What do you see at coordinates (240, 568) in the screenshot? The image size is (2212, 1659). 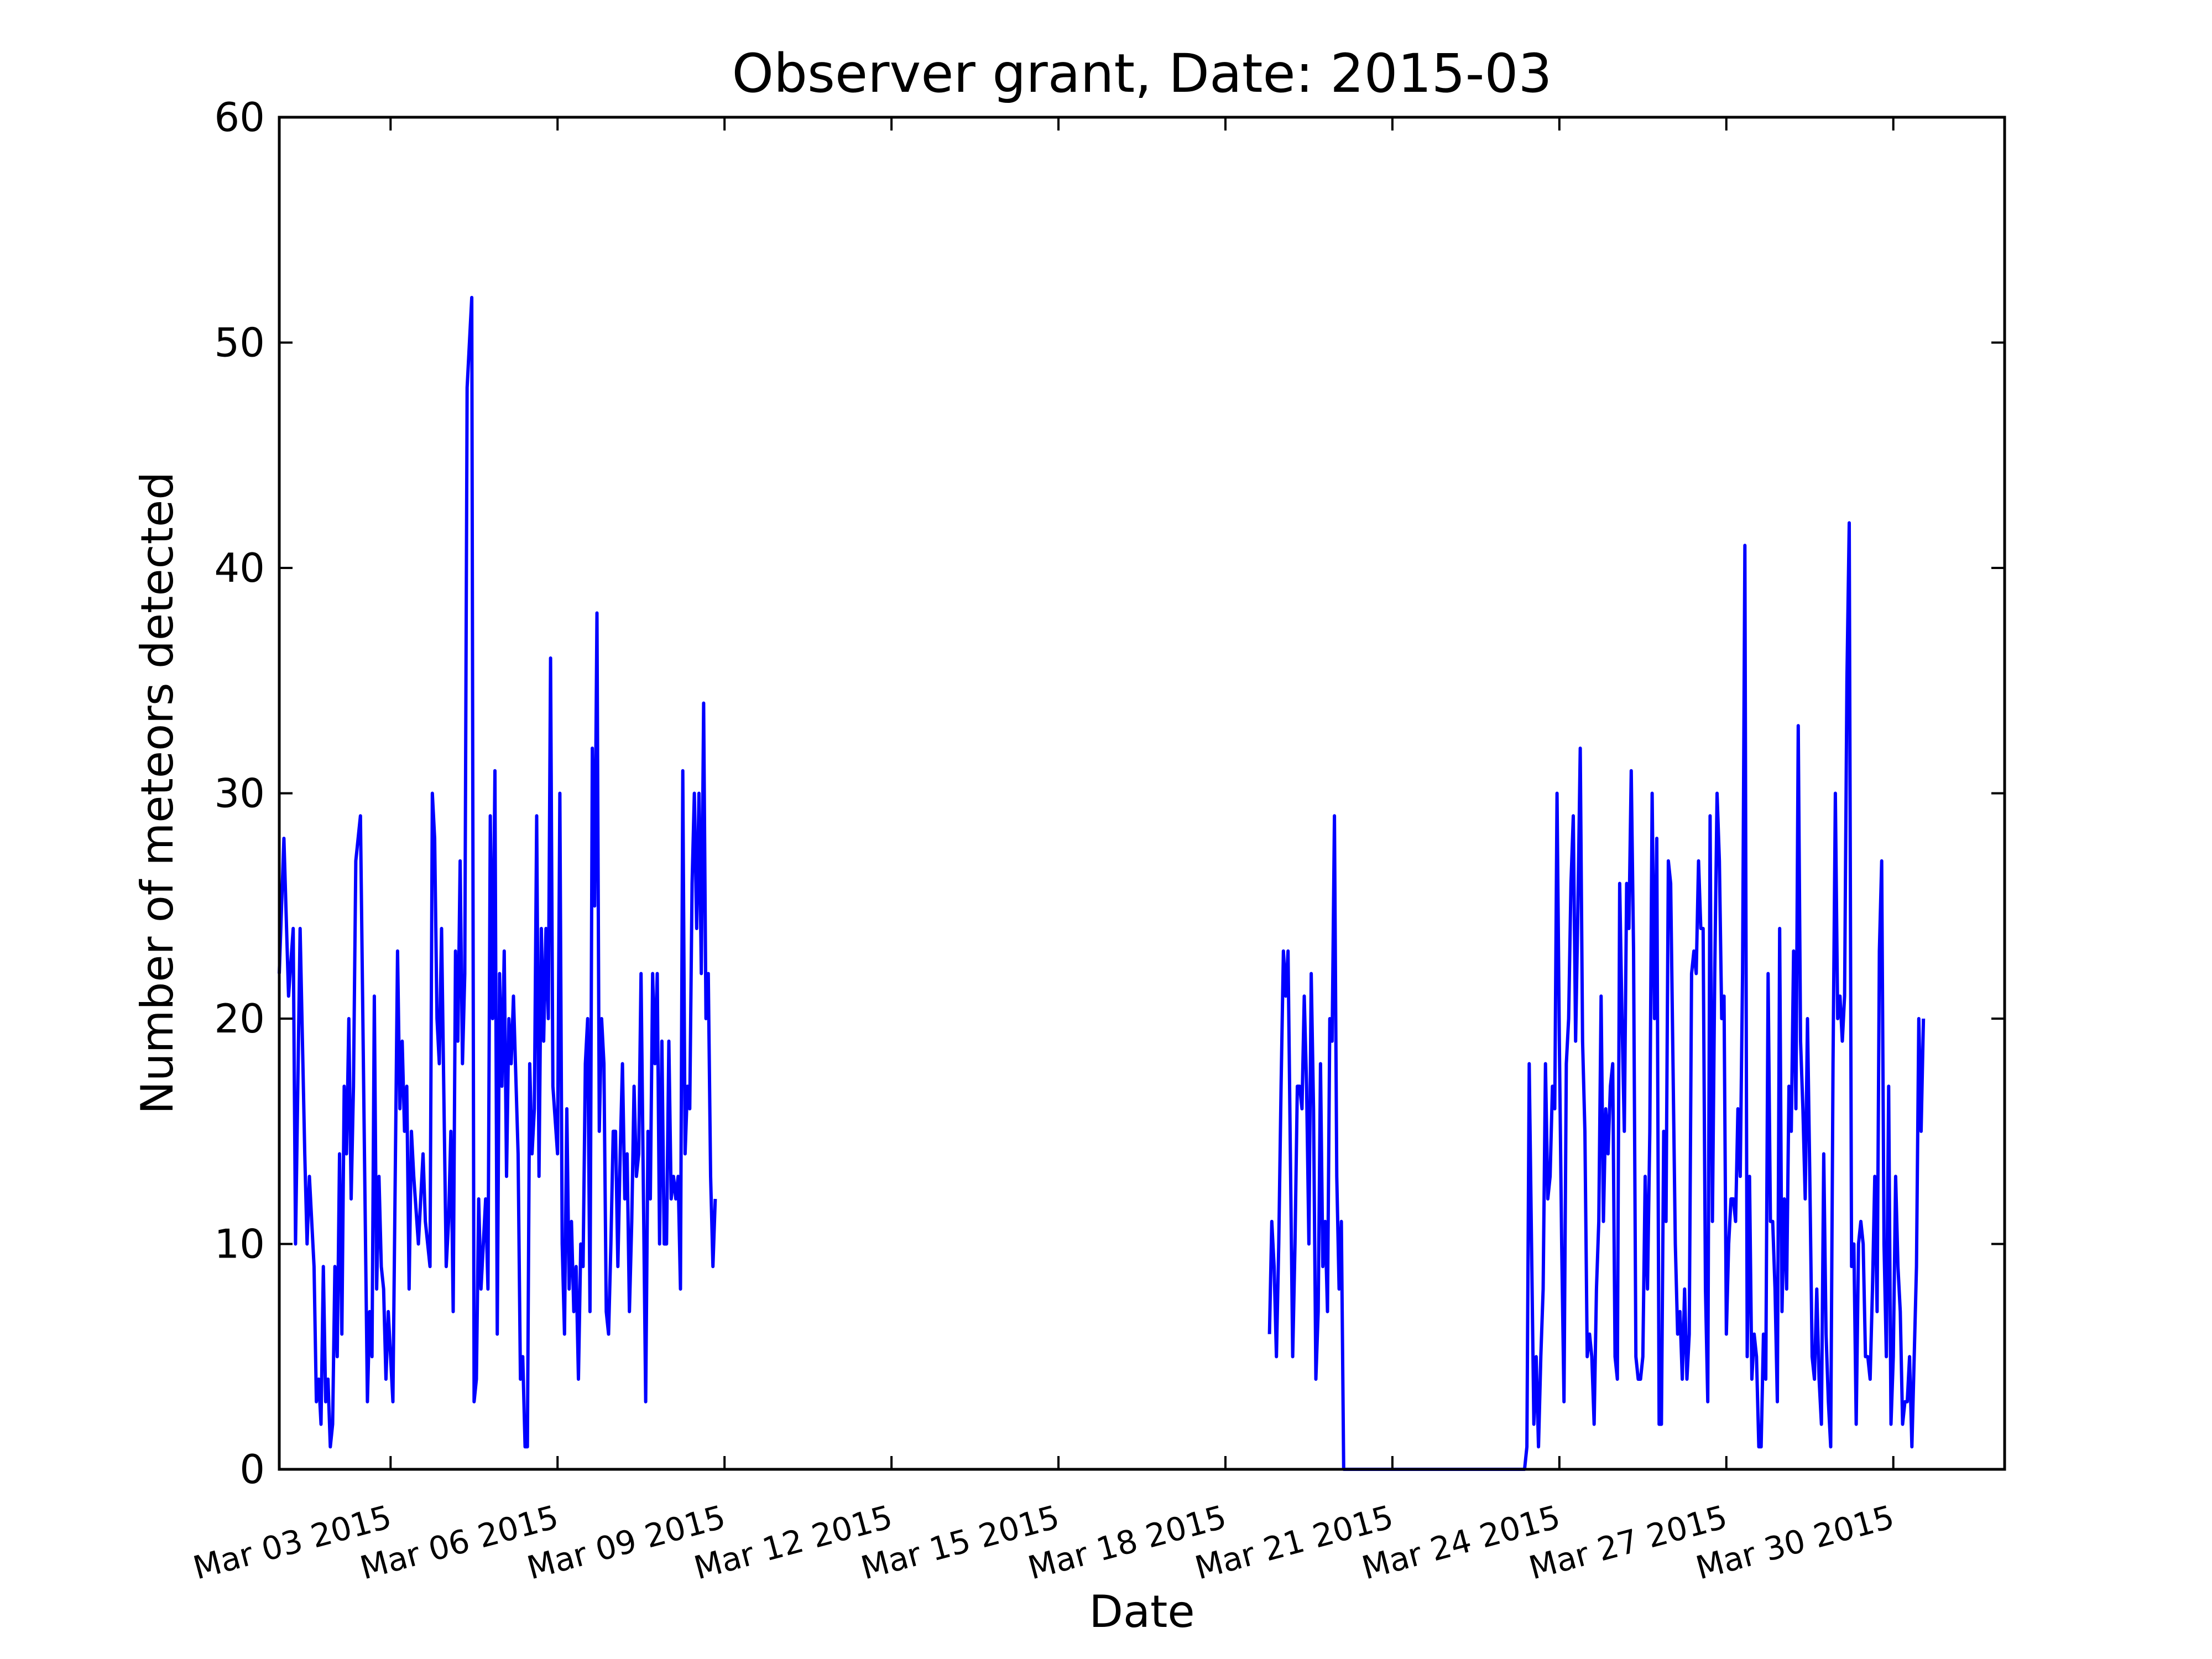 I see `y-tick-label: 40` at bounding box center [240, 568].